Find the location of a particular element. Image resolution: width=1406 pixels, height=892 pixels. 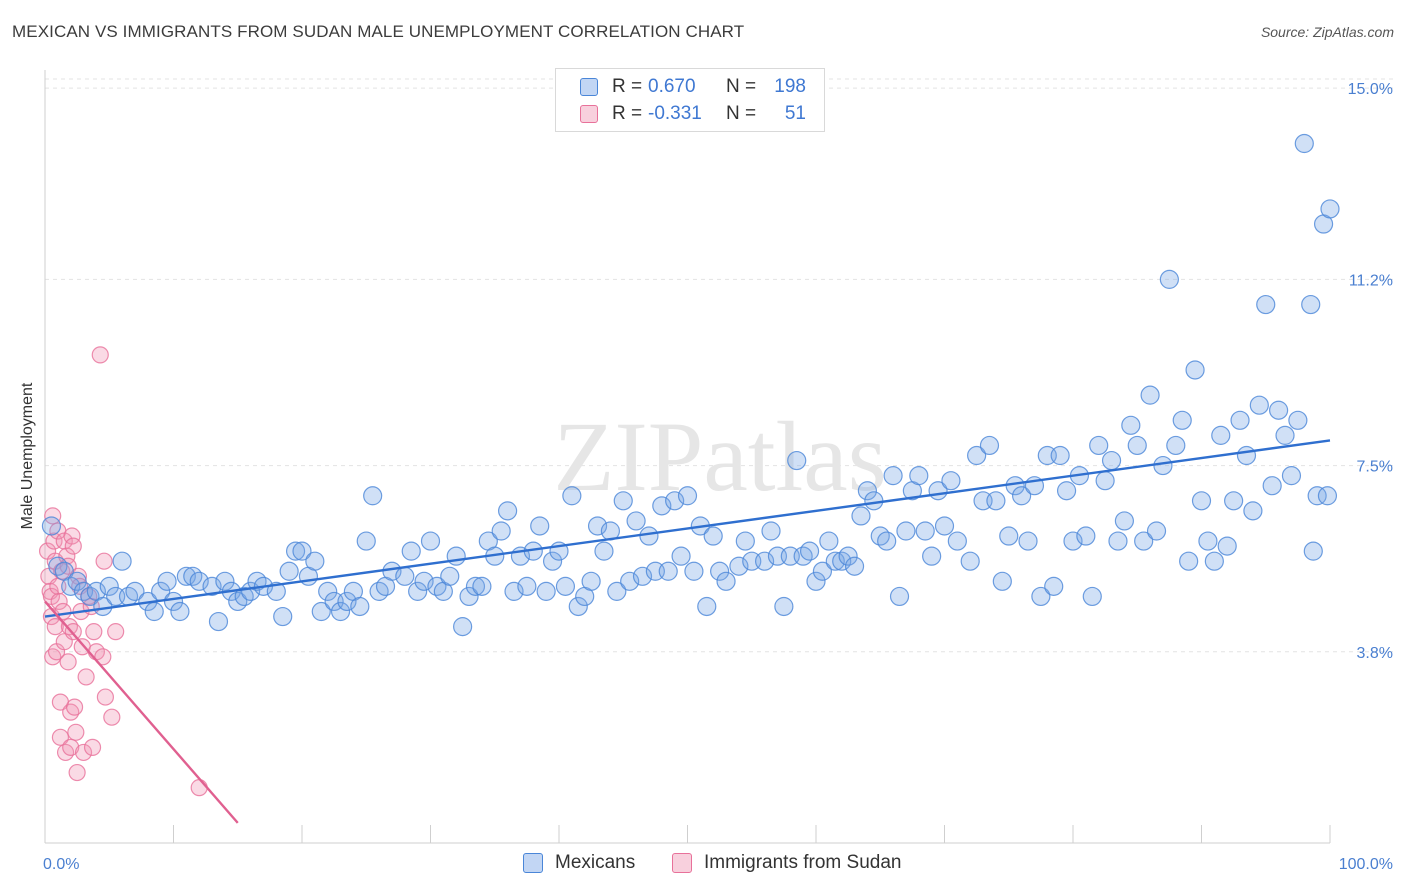

legend-item-mexicans: Mexicans is located at coordinates (579, 863).